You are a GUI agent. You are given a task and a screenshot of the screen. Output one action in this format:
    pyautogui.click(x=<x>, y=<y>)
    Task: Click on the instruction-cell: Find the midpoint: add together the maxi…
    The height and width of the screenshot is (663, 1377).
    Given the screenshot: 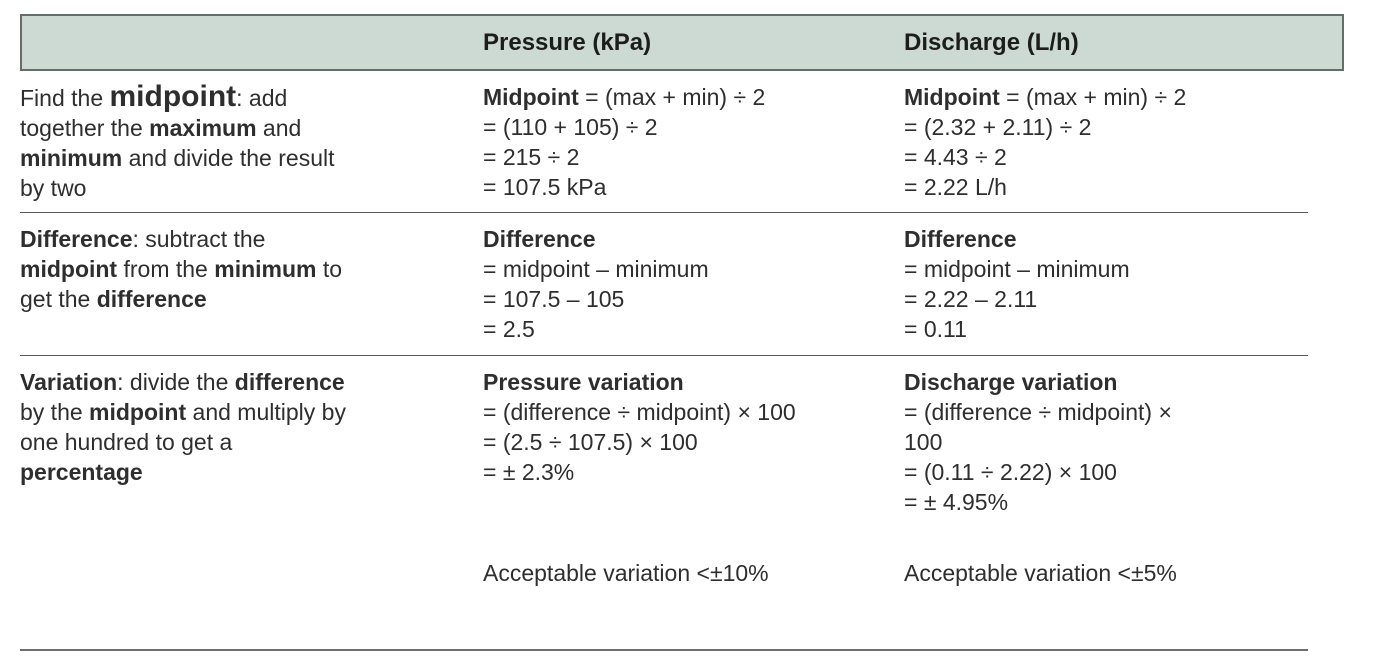 What is the action you would take?
    pyautogui.click(x=251, y=147)
    